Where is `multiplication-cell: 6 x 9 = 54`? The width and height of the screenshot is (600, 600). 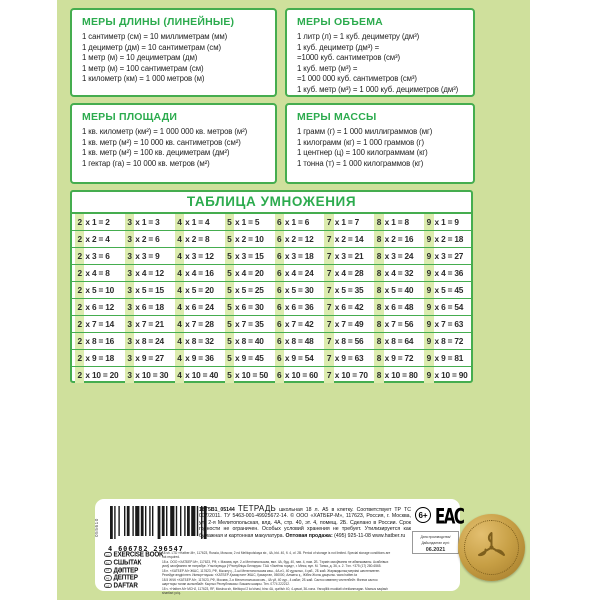
multiplication-cell: 6 x 9 = 54 is located at coordinates (297, 358).